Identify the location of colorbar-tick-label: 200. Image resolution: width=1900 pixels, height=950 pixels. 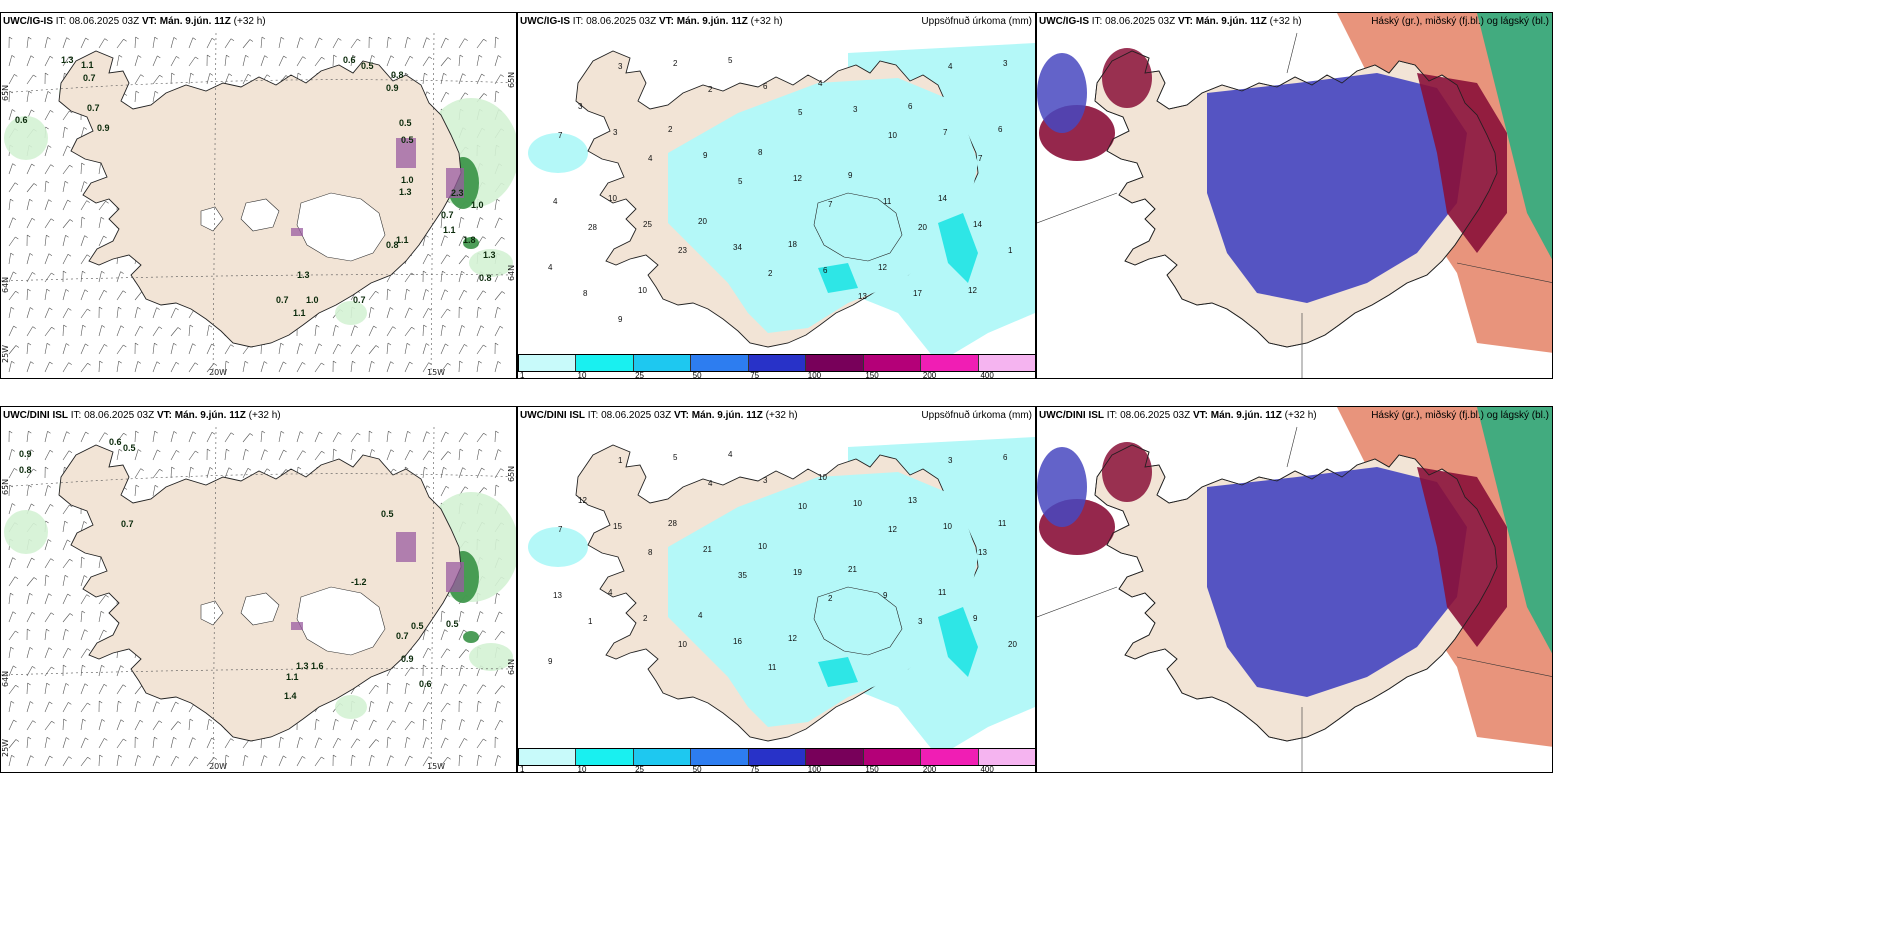
(929, 769).